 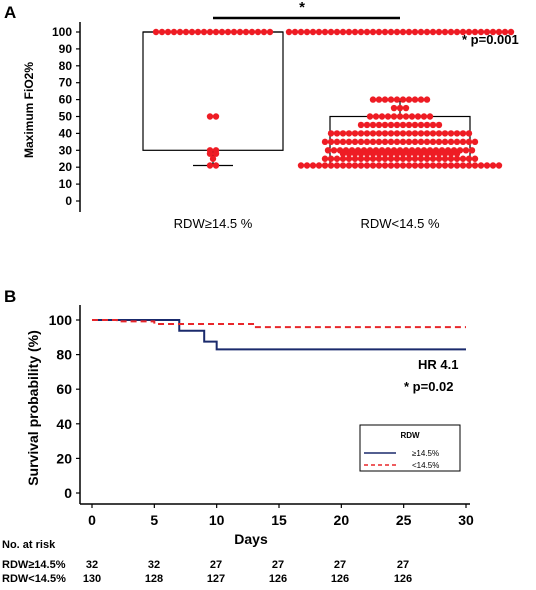 I want to click on panel-b-x-ticks: 0 5 10 15 20 25 30, so click(x=281, y=516).